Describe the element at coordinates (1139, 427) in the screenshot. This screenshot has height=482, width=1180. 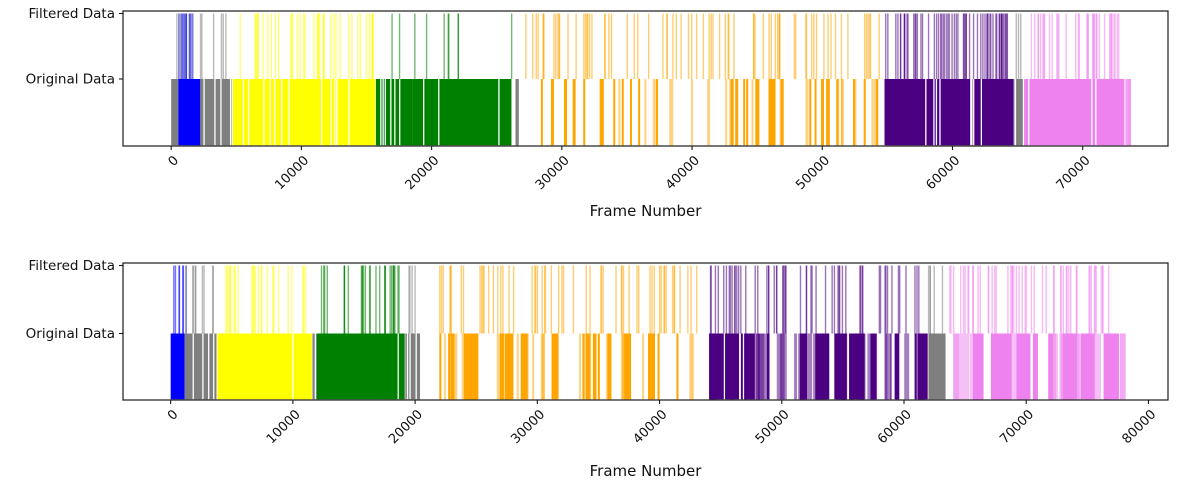
I see `x-tick-label: 80000` at that location.